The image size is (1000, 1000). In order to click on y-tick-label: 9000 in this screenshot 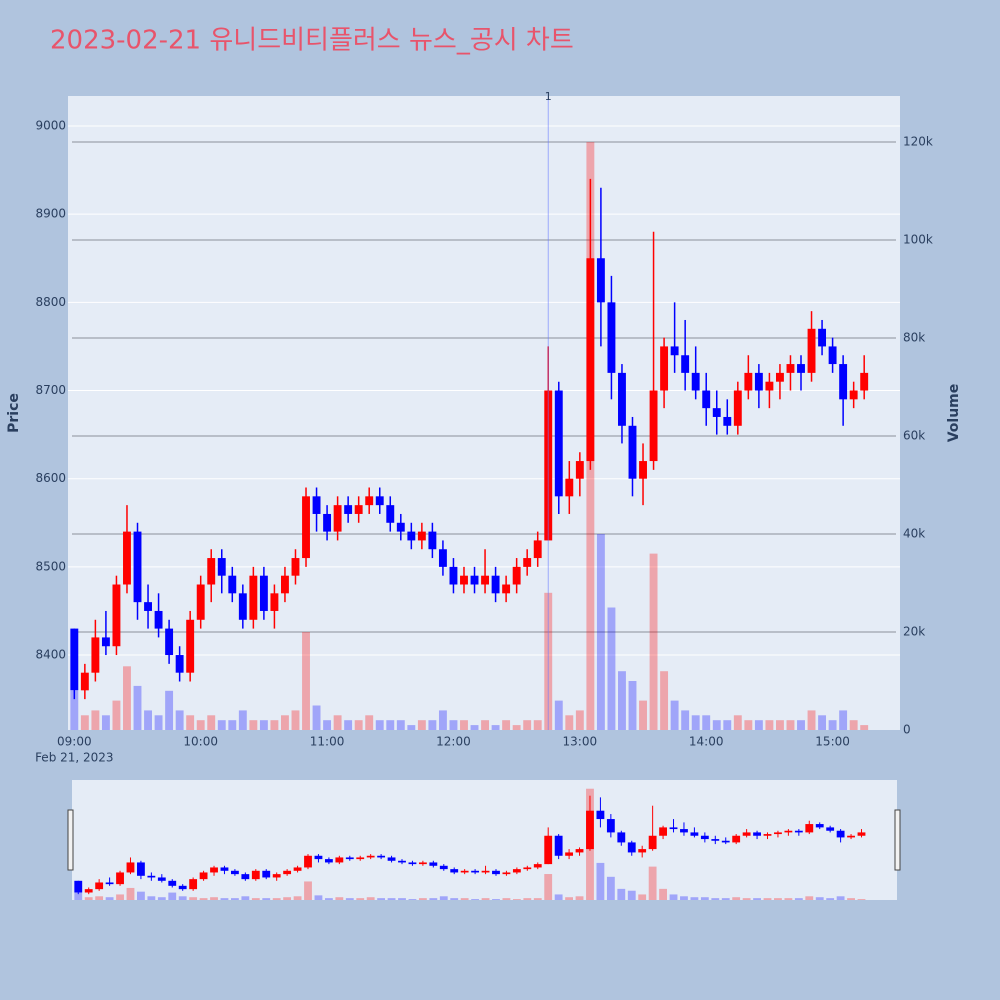, I will do `click(50, 125)`.